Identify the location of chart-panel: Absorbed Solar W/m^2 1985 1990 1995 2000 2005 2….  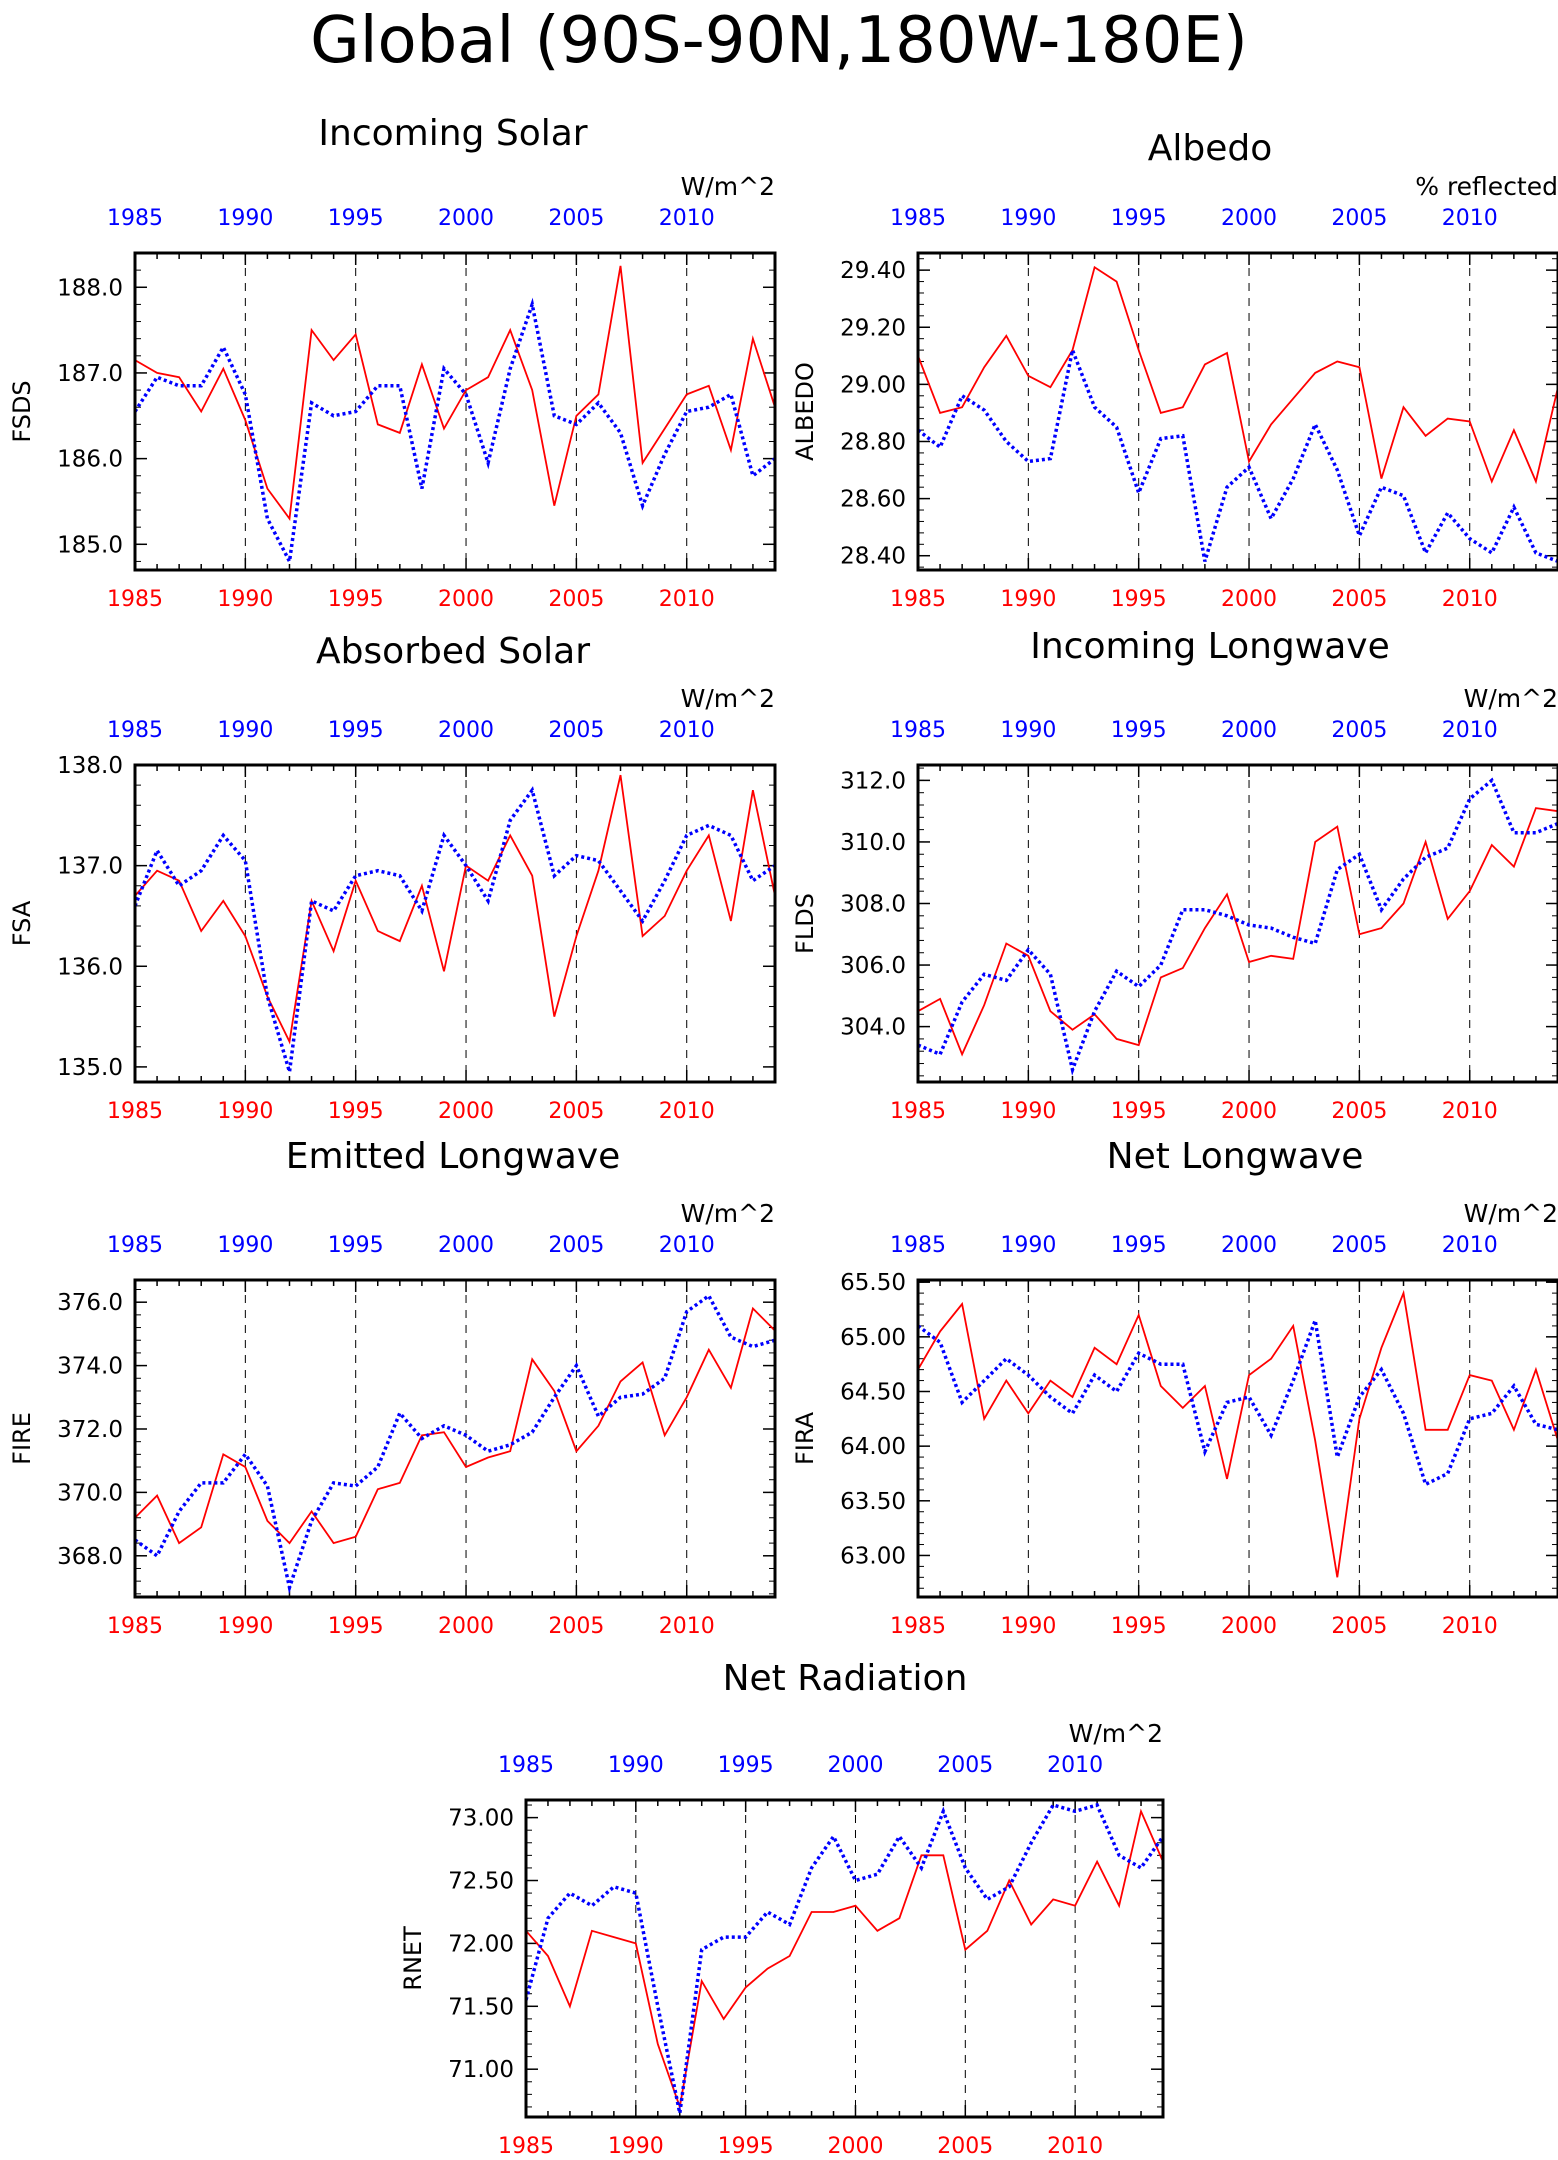
(392, 877).